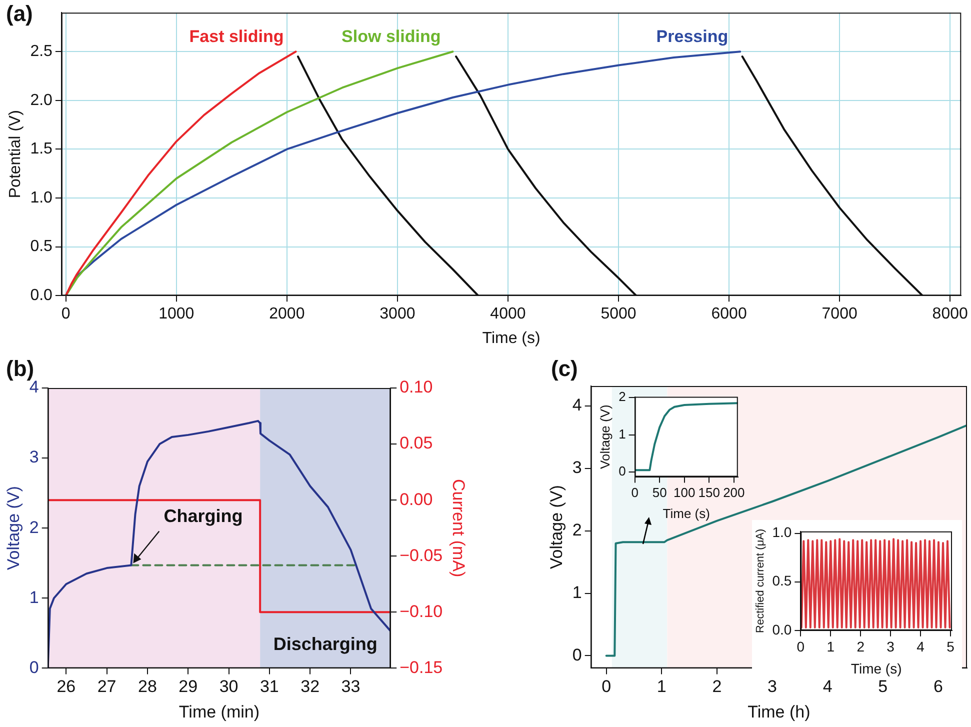 This screenshot has height=727, width=971. I want to click on x-tick-label: 3, so click(890, 646).